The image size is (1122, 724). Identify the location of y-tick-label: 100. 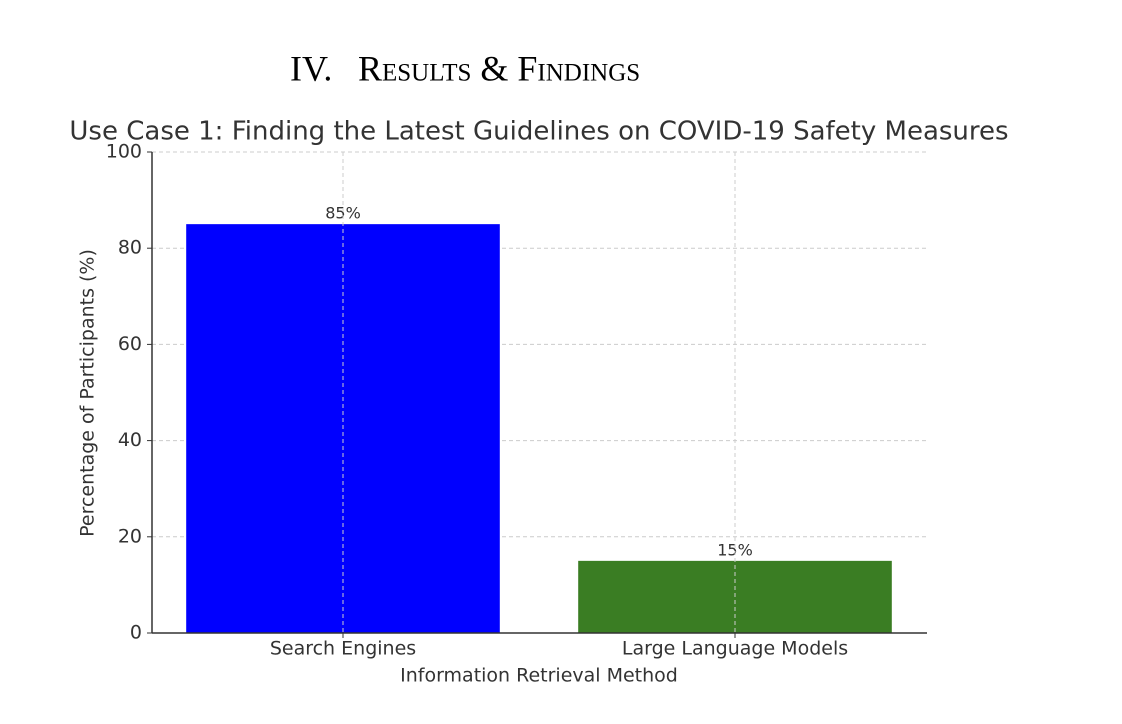
(124, 152).